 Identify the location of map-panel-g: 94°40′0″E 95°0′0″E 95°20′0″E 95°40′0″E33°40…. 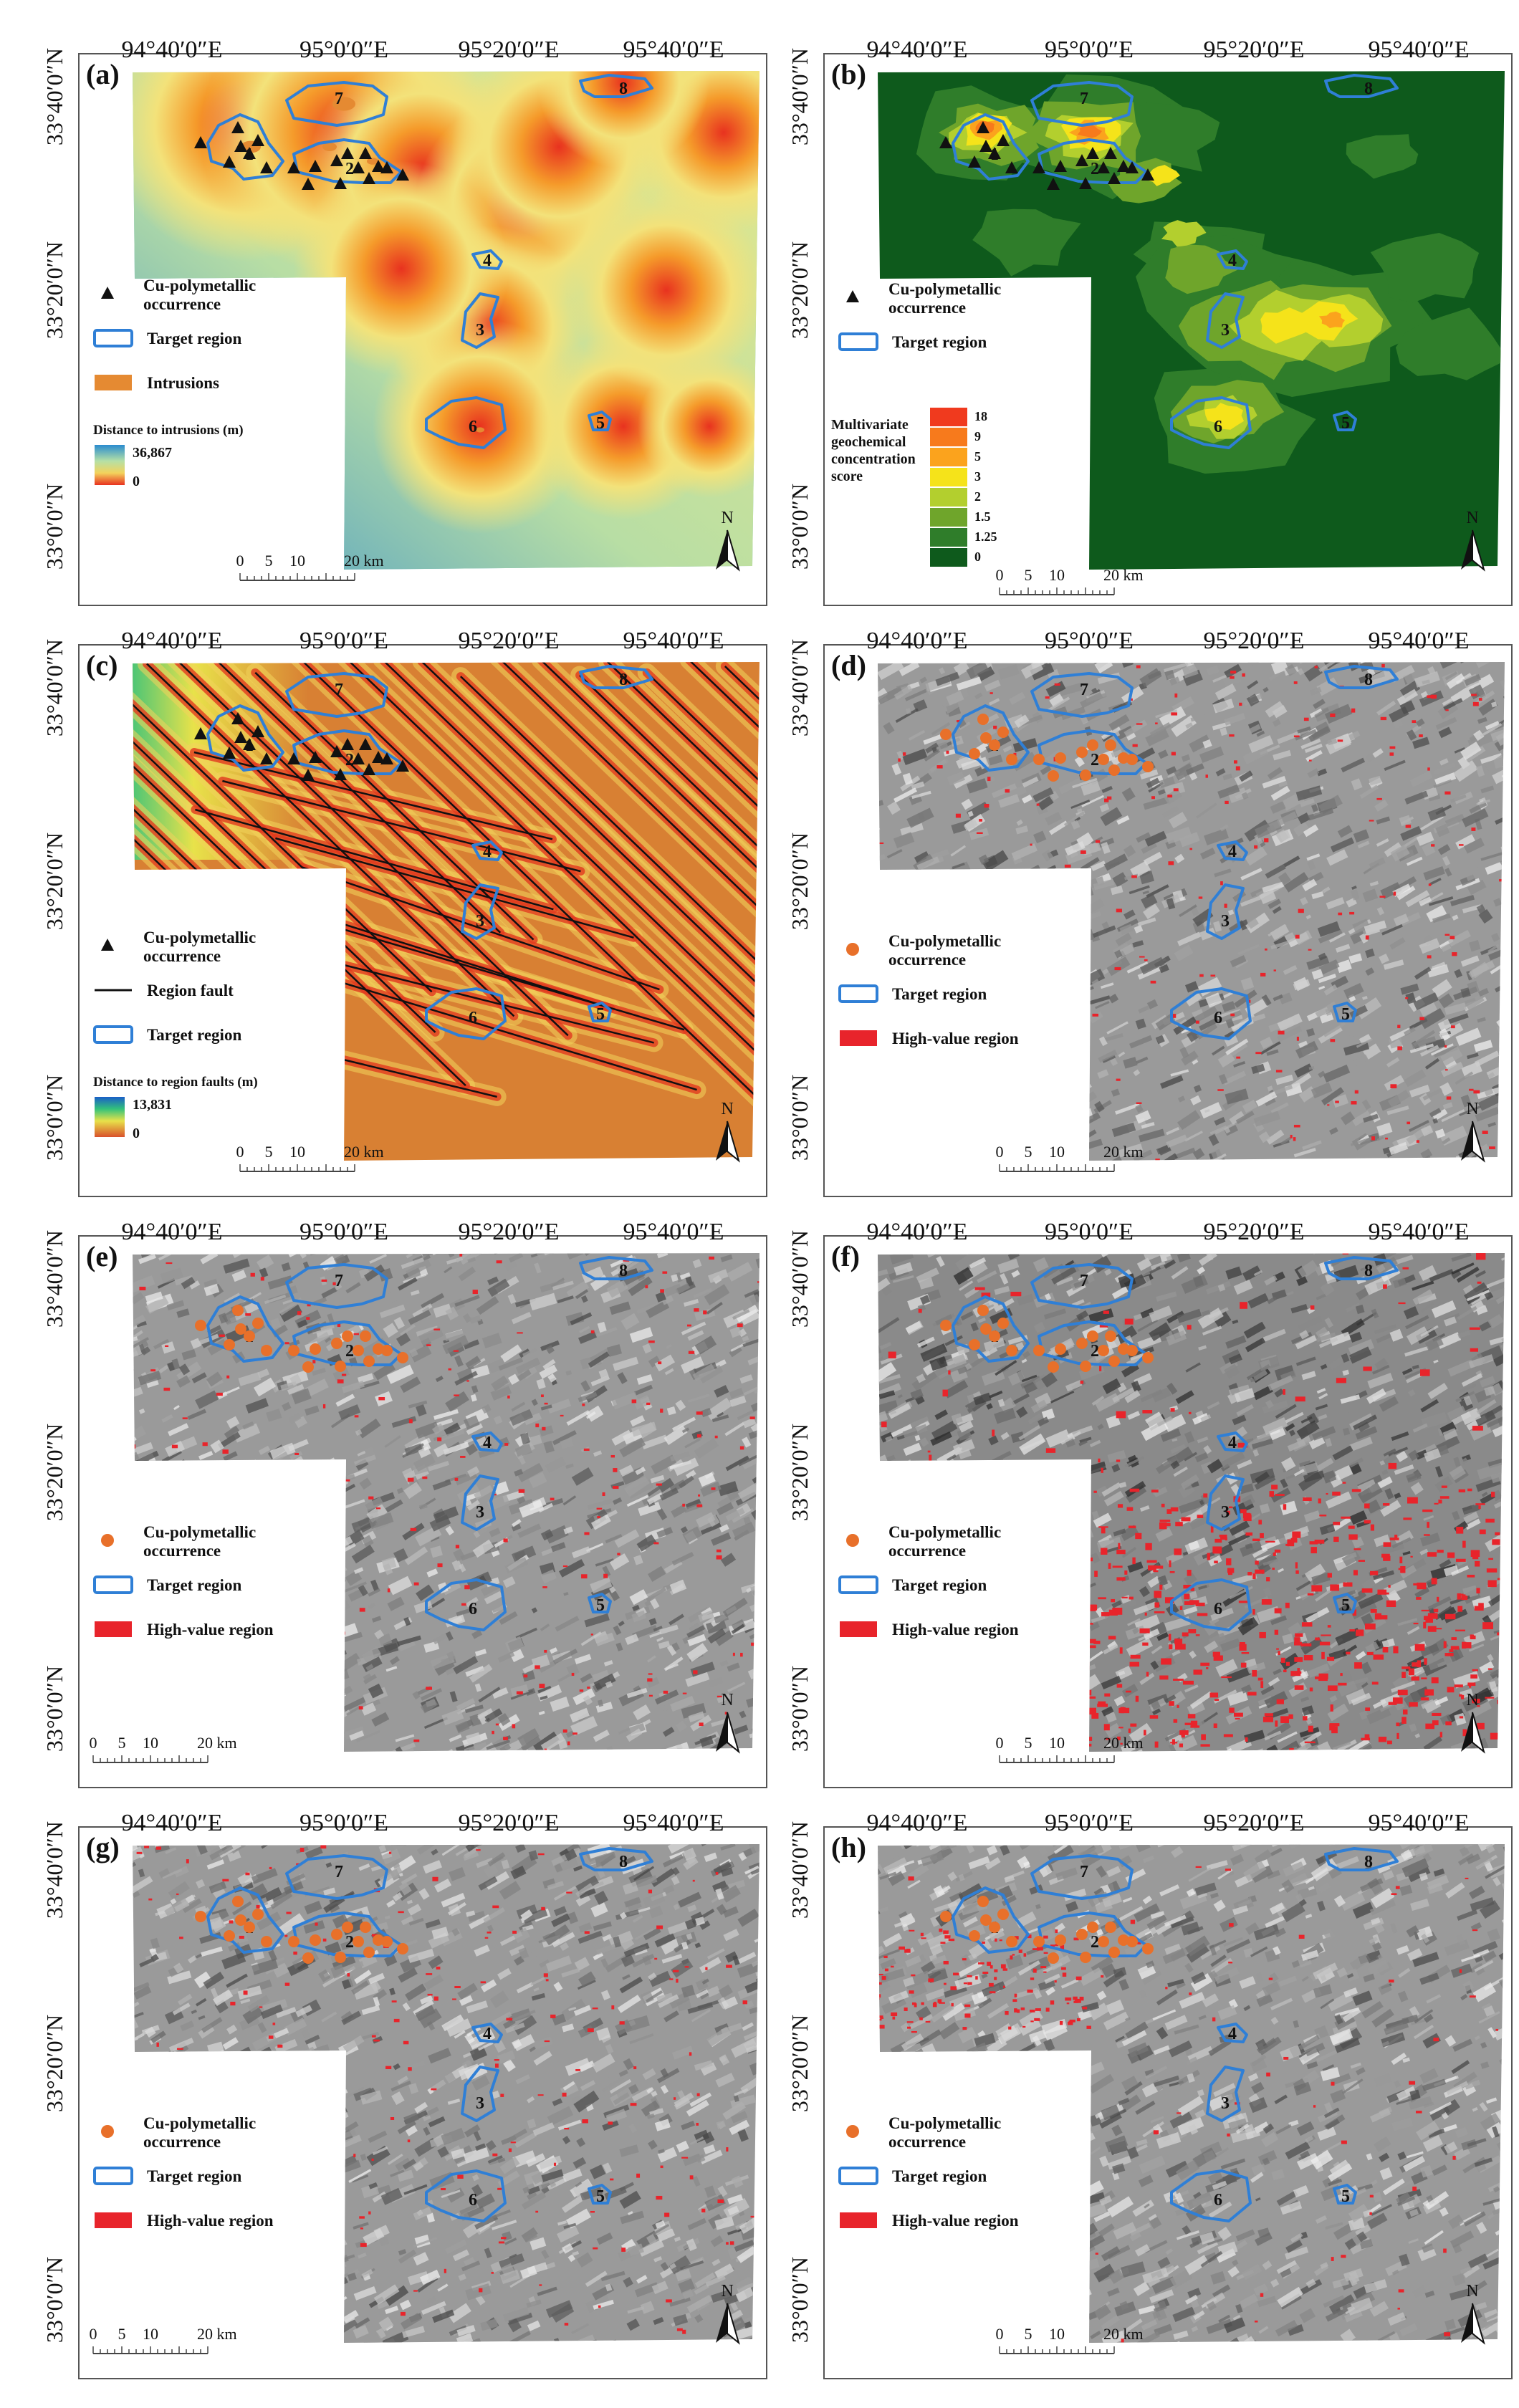
(404, 2096).